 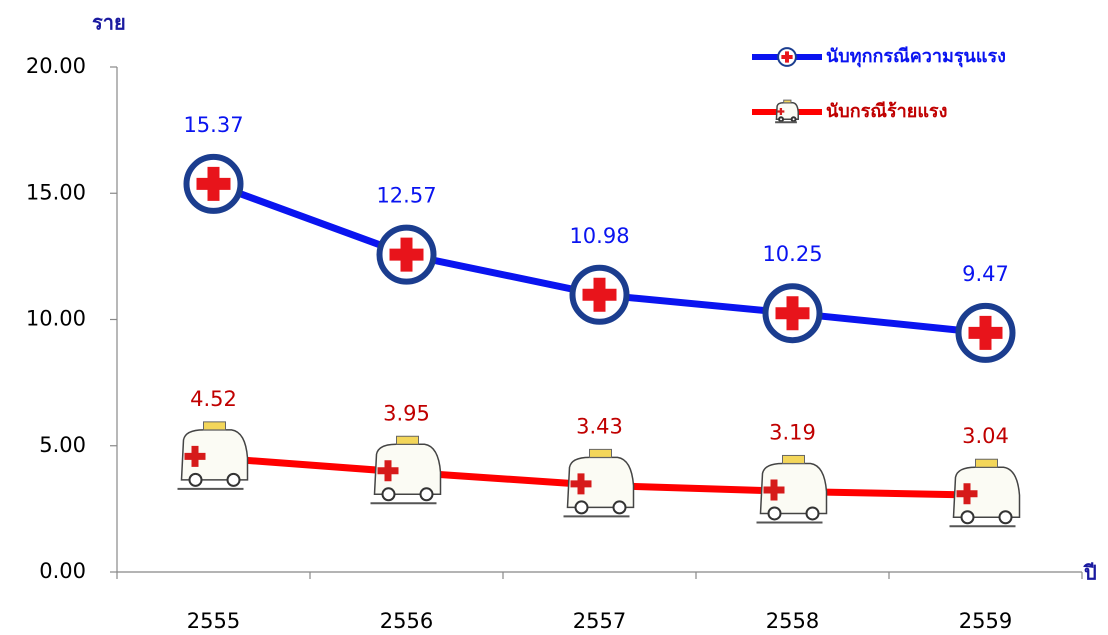 I want to click on x-tick-label: 2555, so click(x=213, y=621).